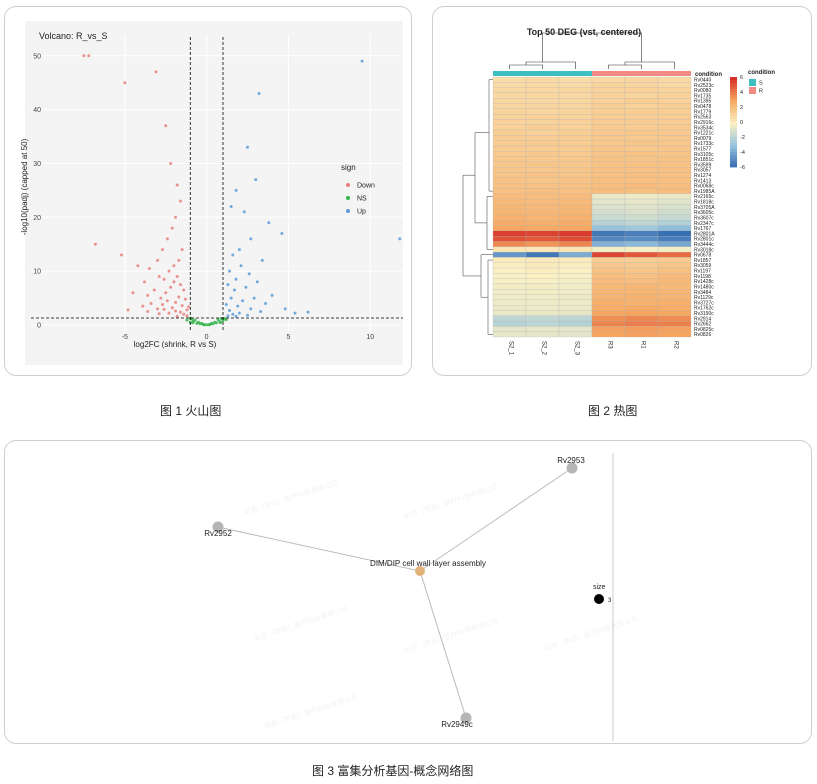  I want to click on legend-title: sign, so click(348, 167).